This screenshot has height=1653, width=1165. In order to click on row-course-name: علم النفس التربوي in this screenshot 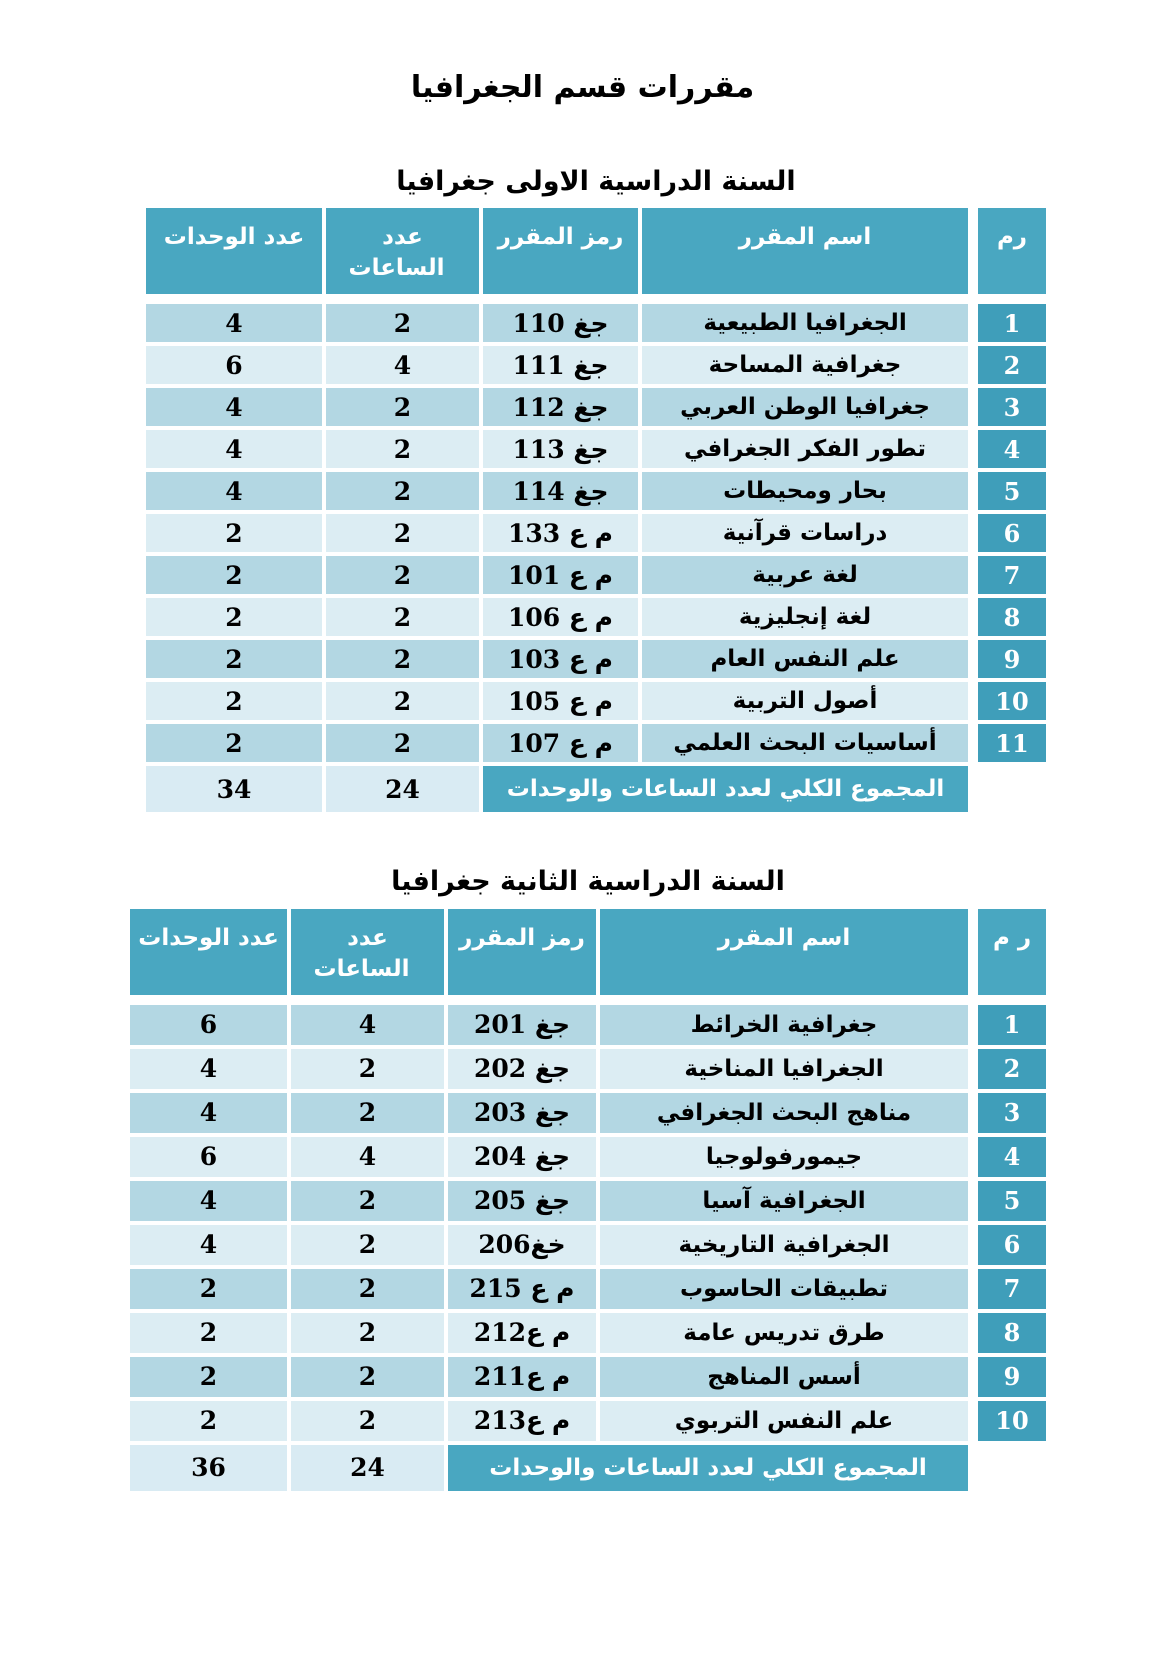, I will do `click(784, 1420)`.